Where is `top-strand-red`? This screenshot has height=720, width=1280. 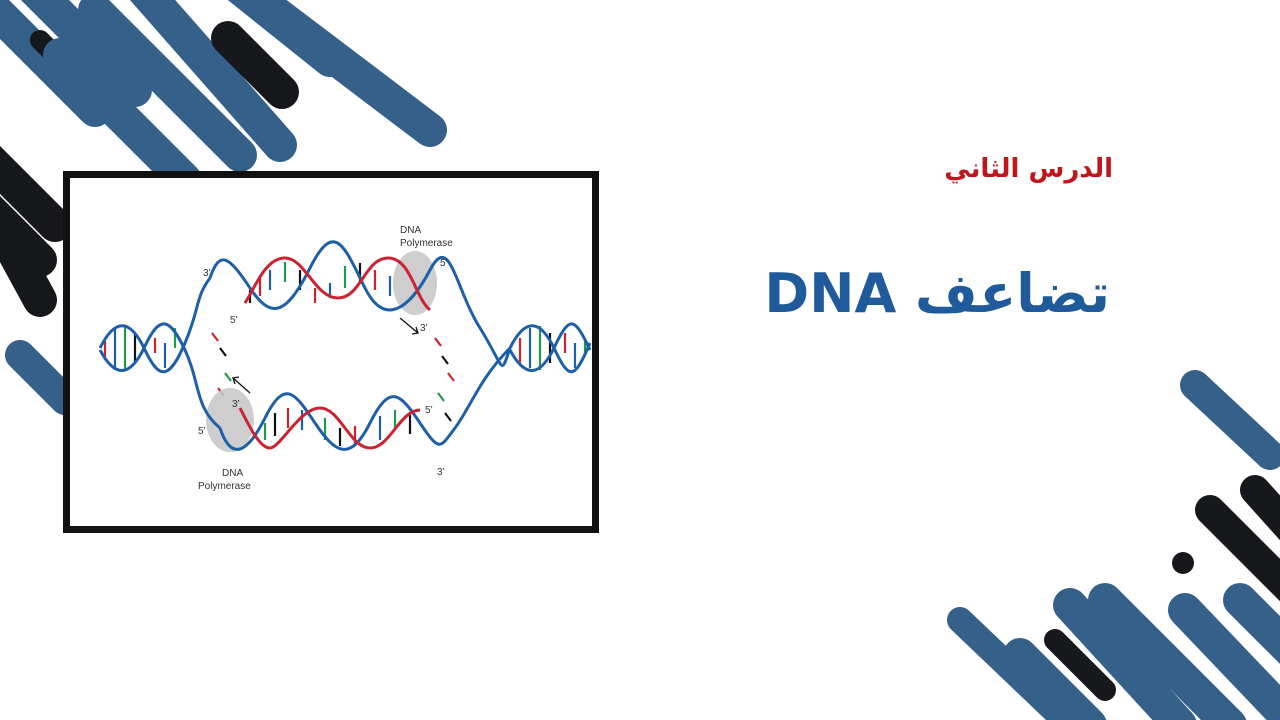 top-strand-red is located at coordinates (337, 284).